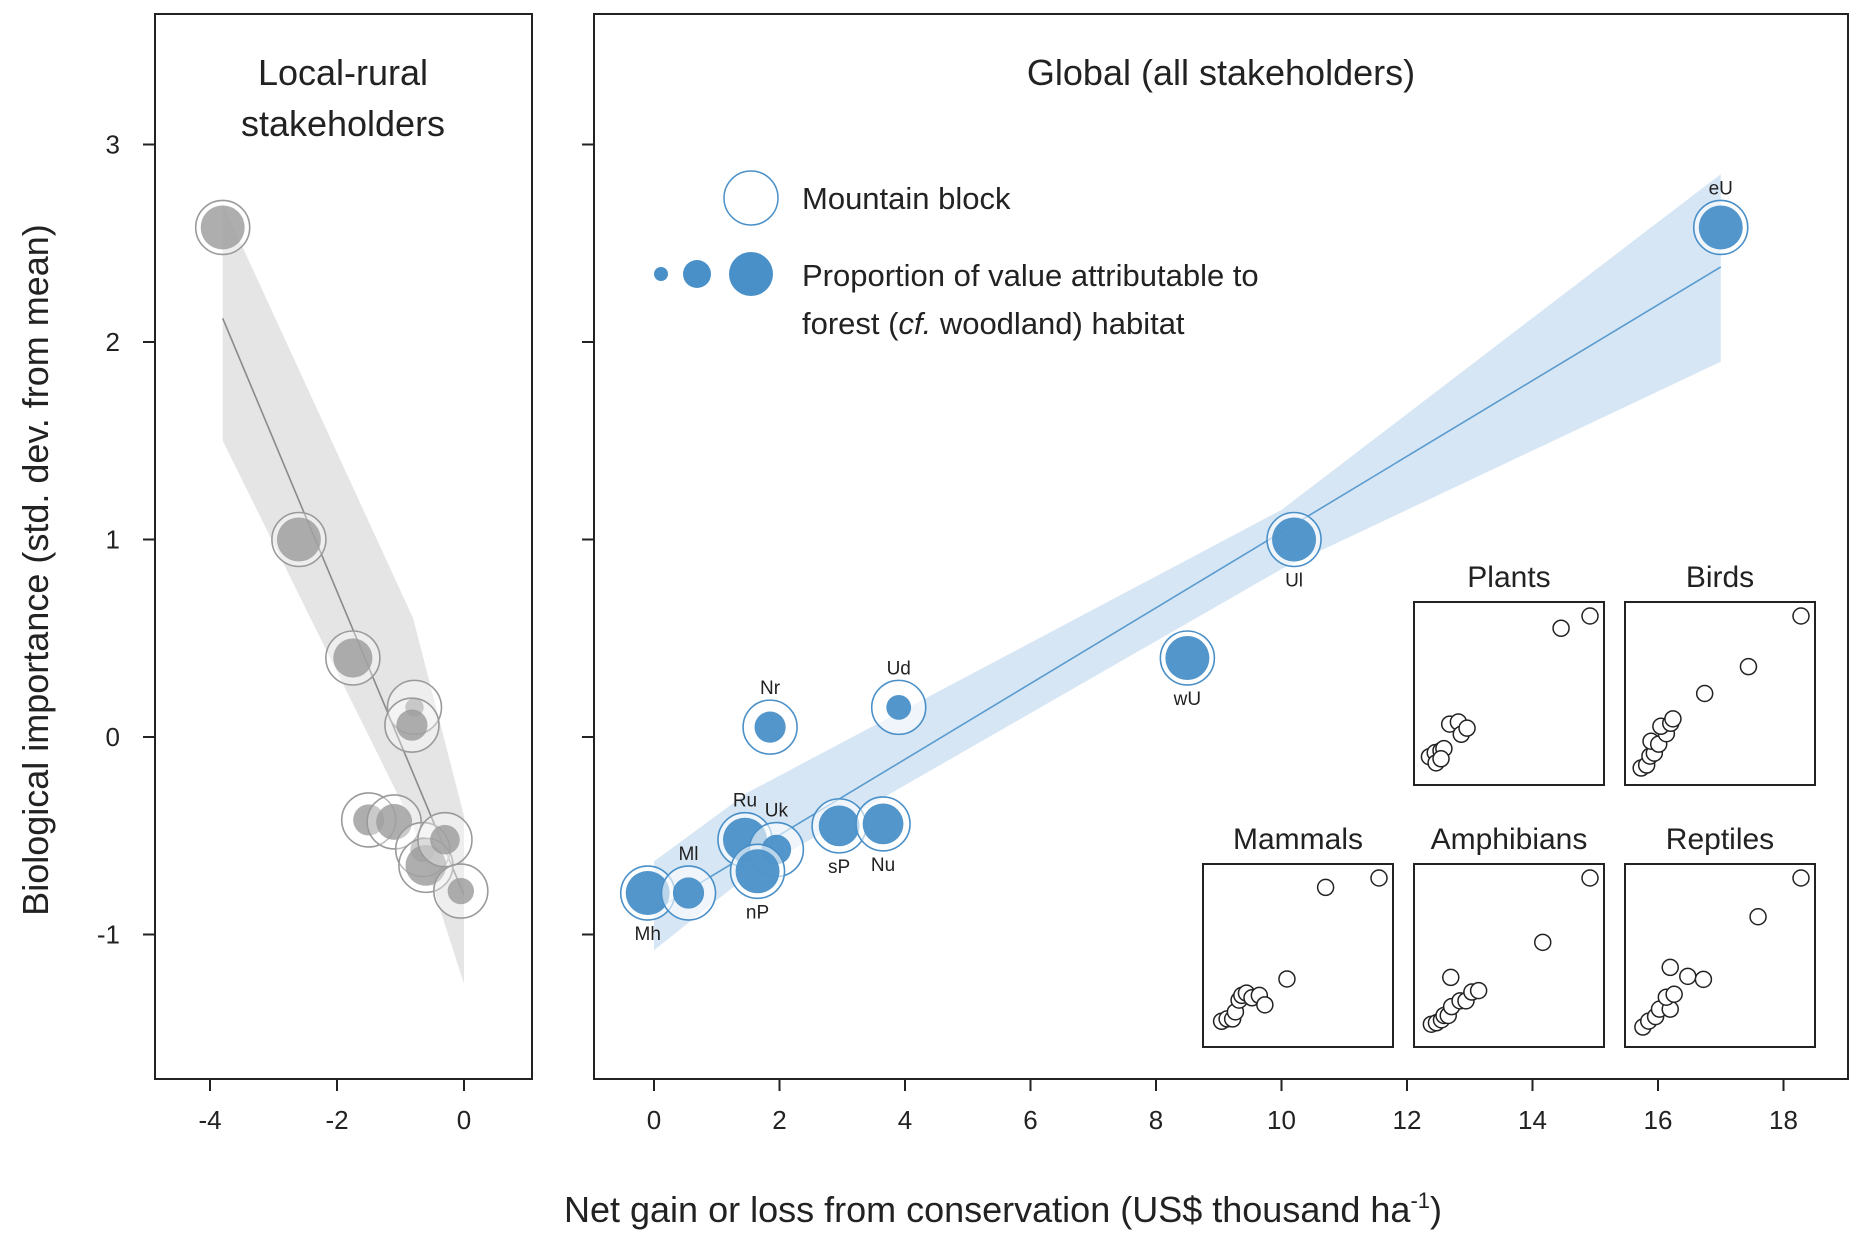 This screenshot has width=1860, height=1235. Describe the element at coordinates (905, 1120) in the screenshot. I see `global-x-tick-label-2: 4` at that location.